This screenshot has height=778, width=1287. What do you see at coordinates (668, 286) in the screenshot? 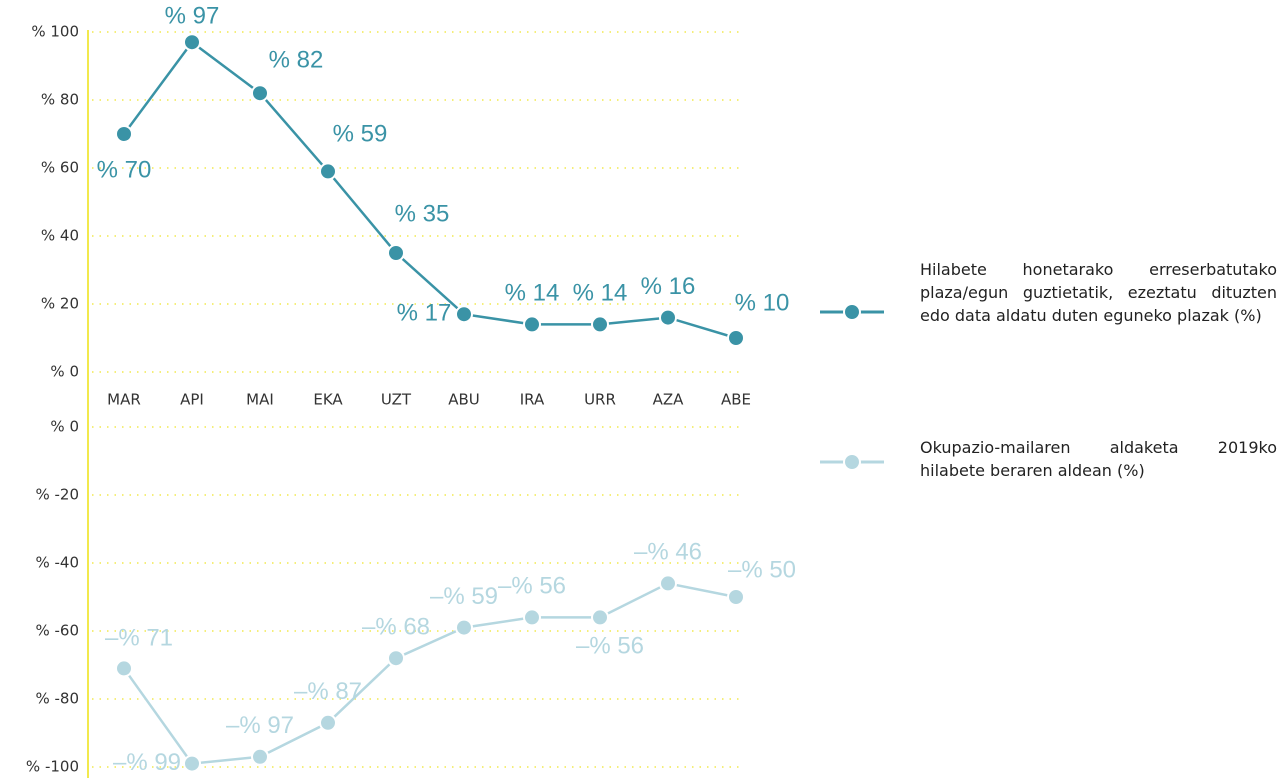
I see `value-label: % 16` at bounding box center [668, 286].